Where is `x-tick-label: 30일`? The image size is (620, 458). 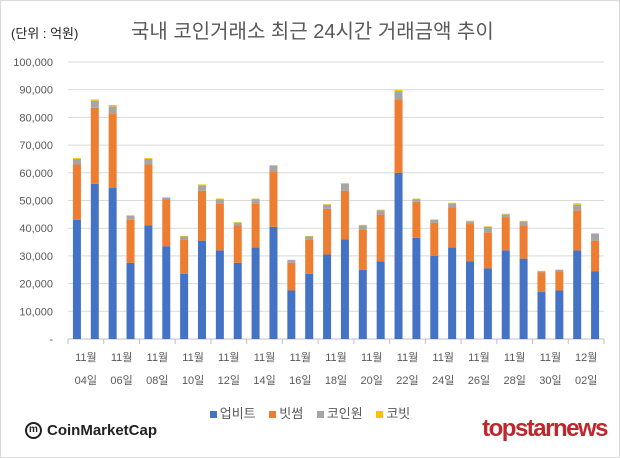 x-tick-label: 30일 is located at coordinates (550, 380).